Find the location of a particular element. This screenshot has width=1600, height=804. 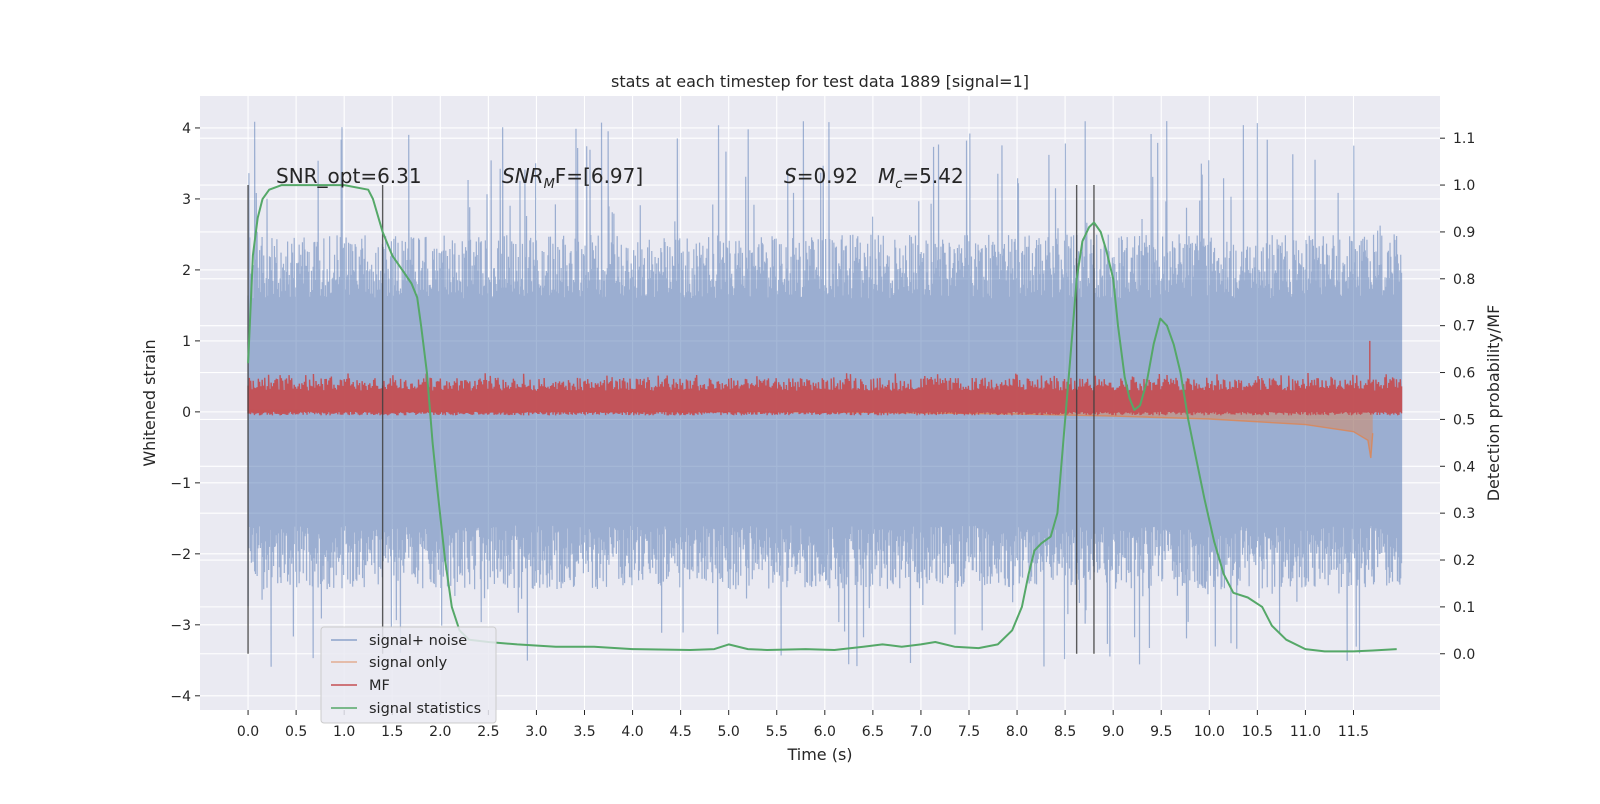

annotation-s: S=0.92 is located at coordinates (821, 176).